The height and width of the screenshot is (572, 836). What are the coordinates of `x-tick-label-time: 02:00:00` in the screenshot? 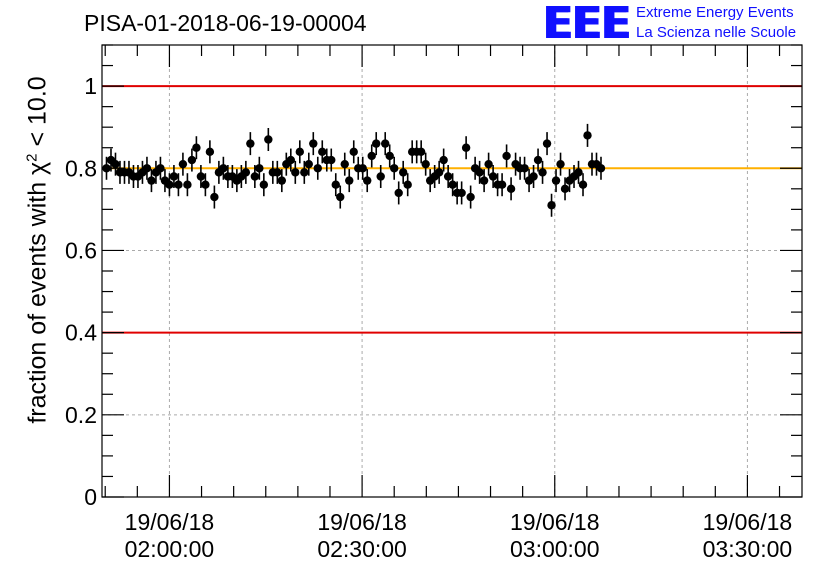 It's located at (170, 549).